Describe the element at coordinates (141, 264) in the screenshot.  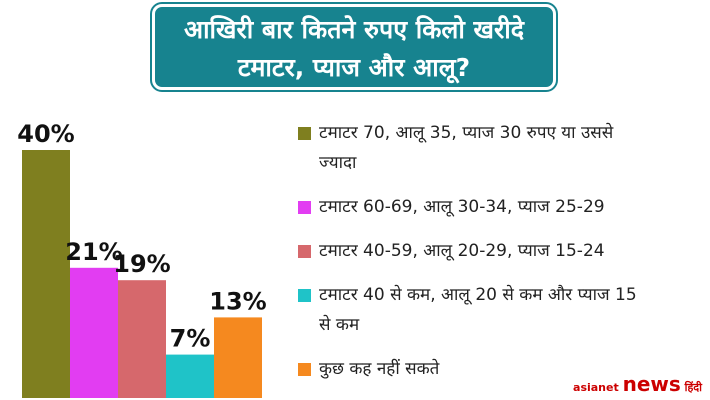
I see `value-label: 19%` at that location.